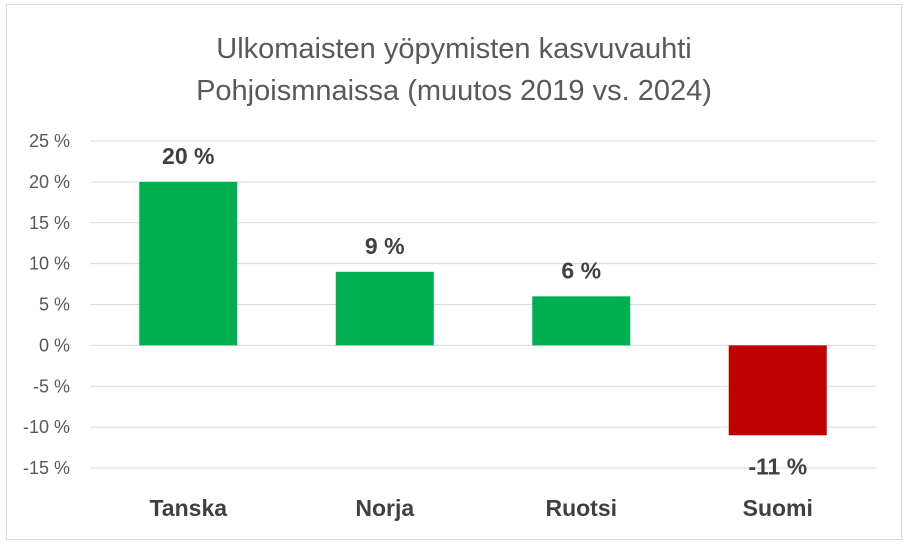 The height and width of the screenshot is (547, 908). Describe the element at coordinates (46, 468) in the screenshot. I see `y-tick-label: -15 %` at that location.